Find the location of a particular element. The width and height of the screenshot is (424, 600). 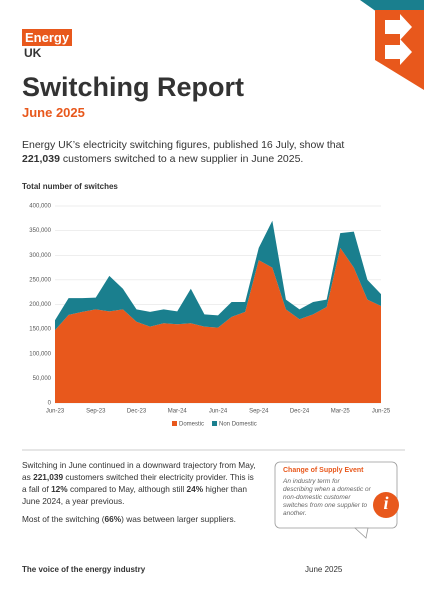

logo-bottom: UK is located at coordinates (33, 53).